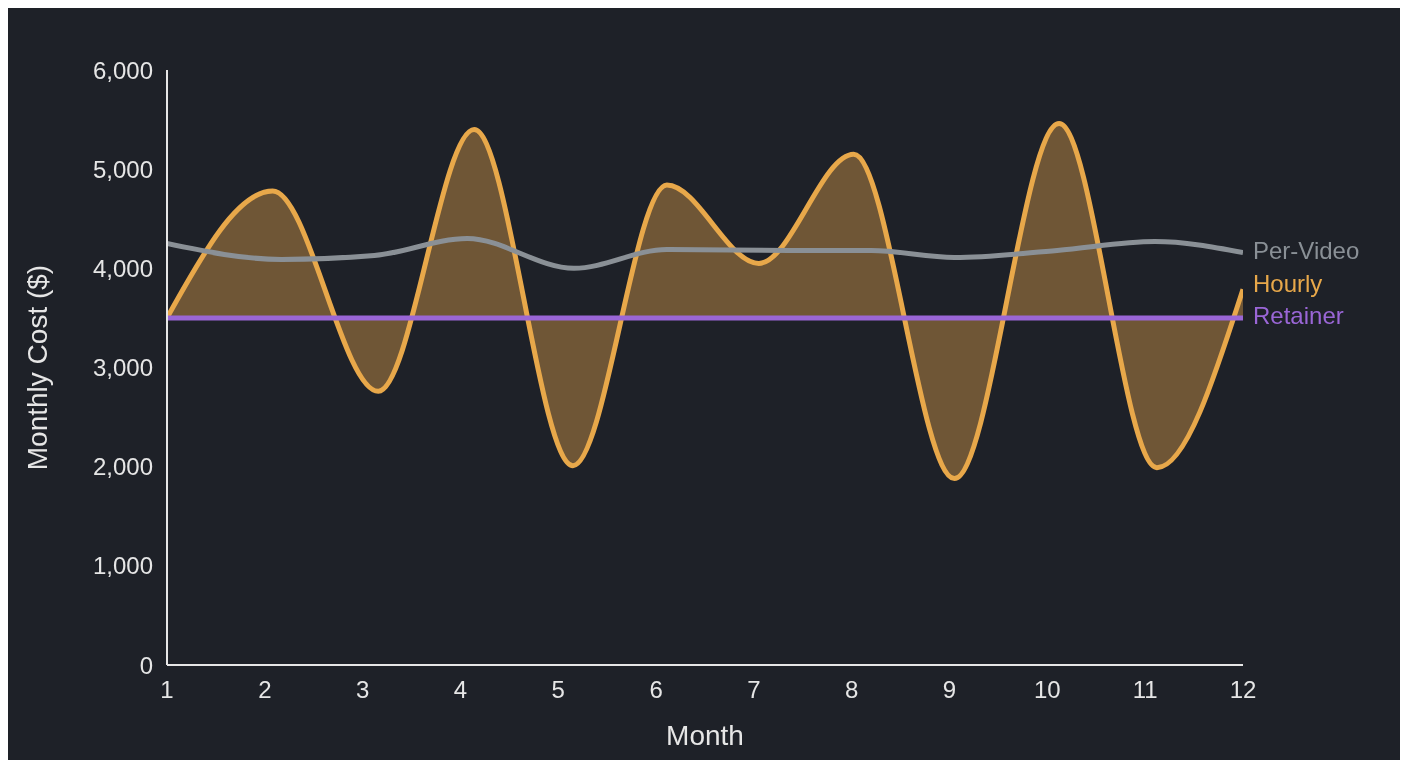  Describe the element at coordinates (122, 169) in the screenshot. I see `y-tick-label: 5,000` at that location.